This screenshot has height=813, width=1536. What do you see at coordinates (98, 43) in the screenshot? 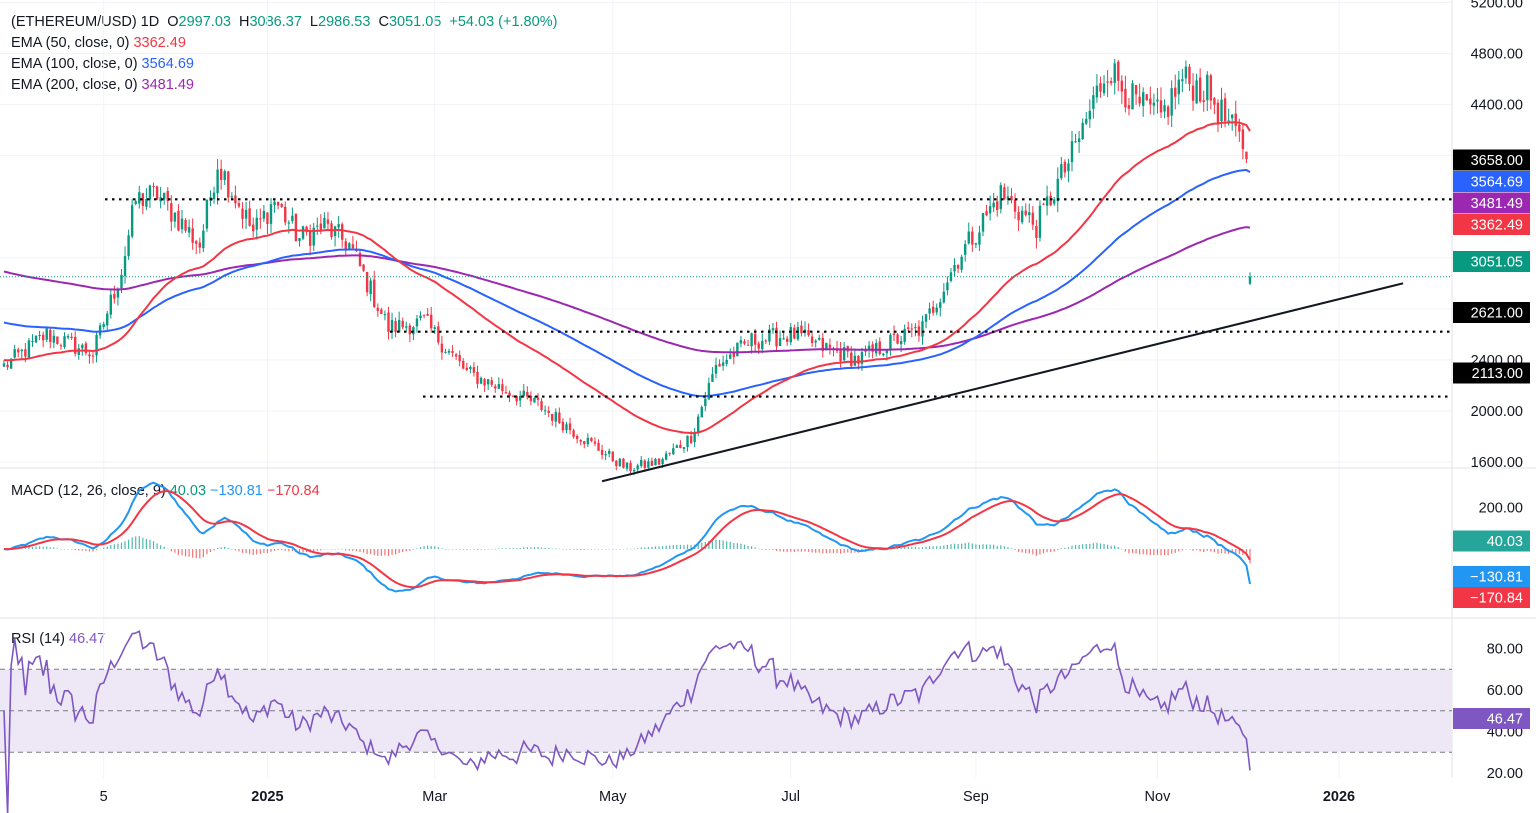
I see `ema50-legend-row: EMA (50, close, 0) 3362.49` at bounding box center [98, 43].